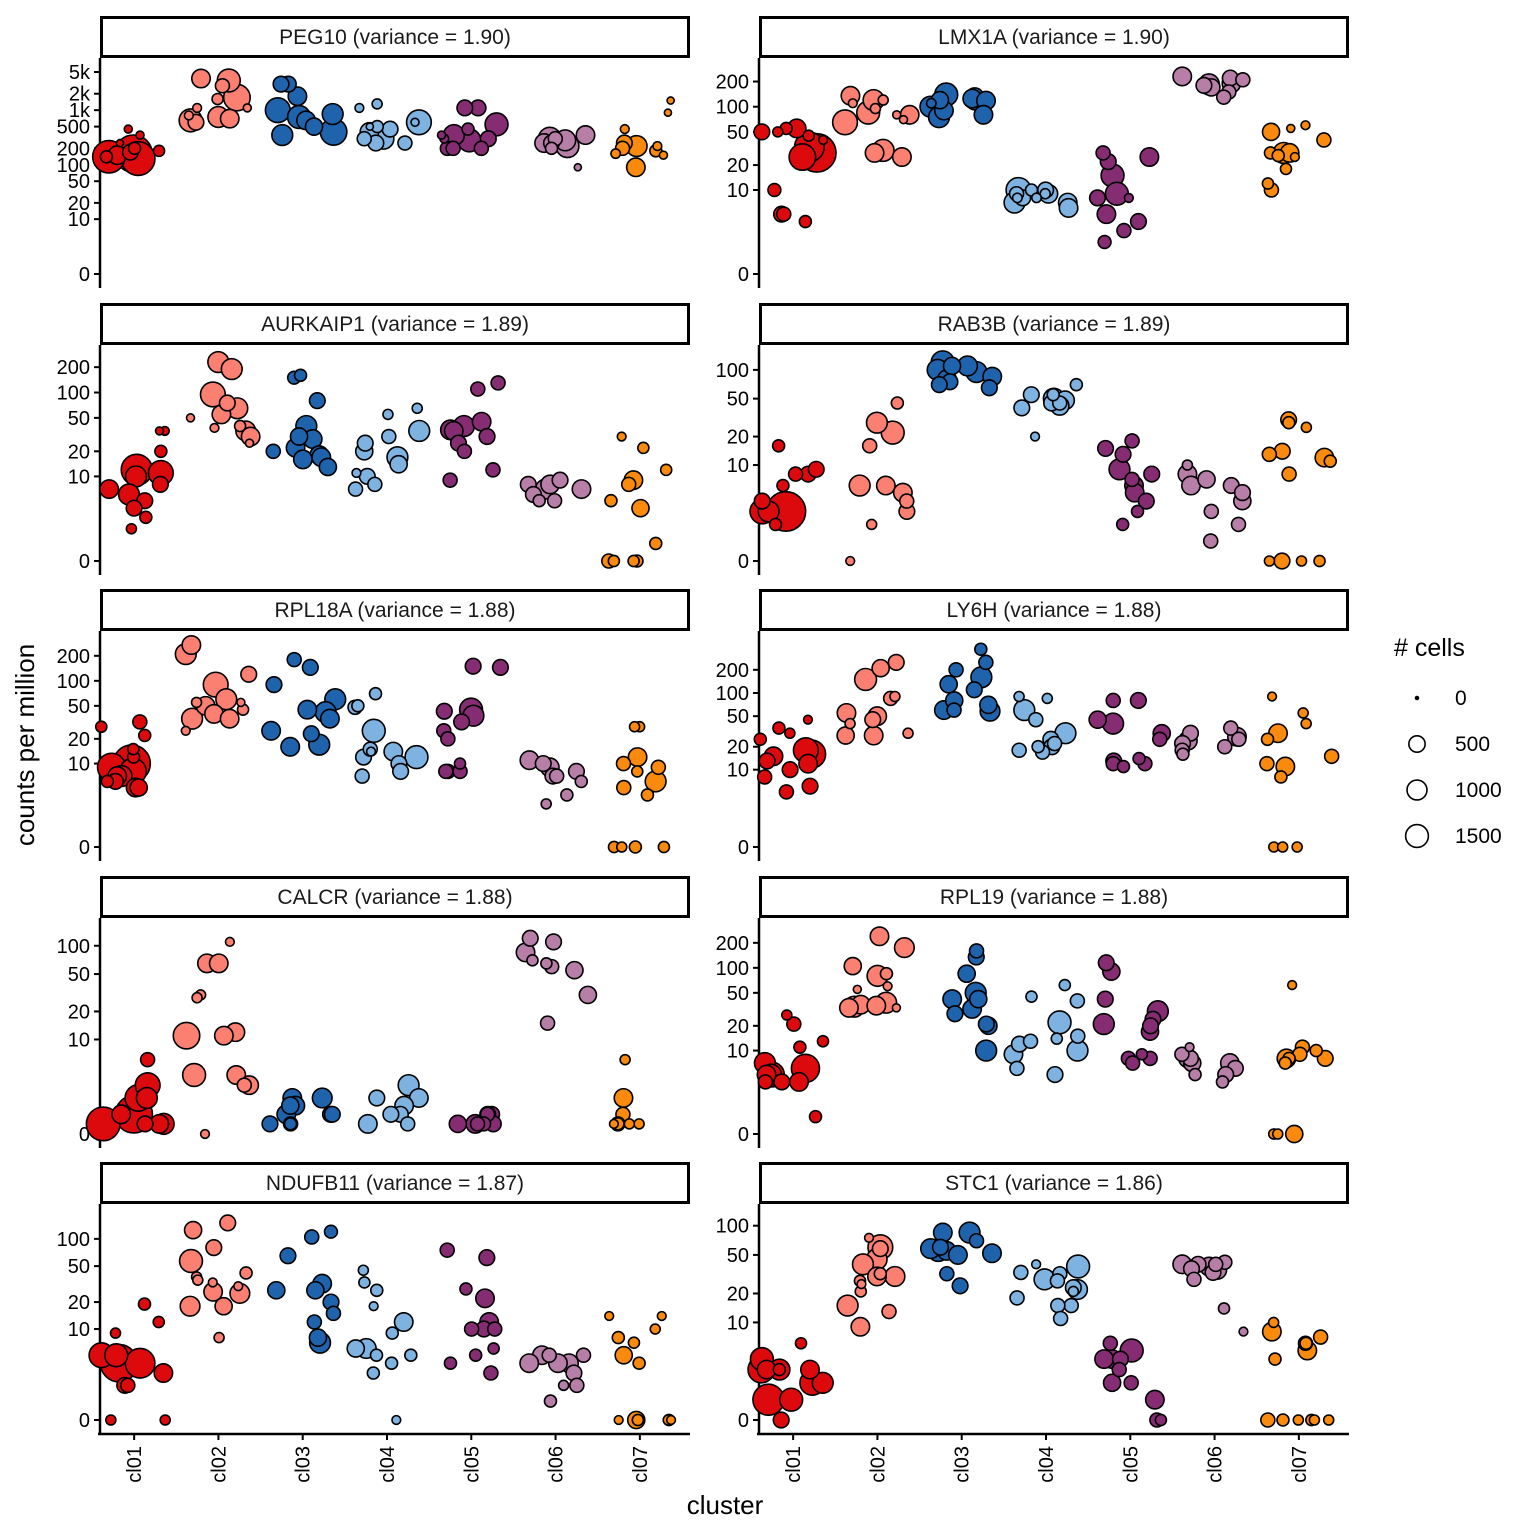  What do you see at coordinates (1032, 439) in the screenshot?
I see `panel-rab3b: RAB3B (variance = 1.89) 0 10 20 50 100` at bounding box center [1032, 439].